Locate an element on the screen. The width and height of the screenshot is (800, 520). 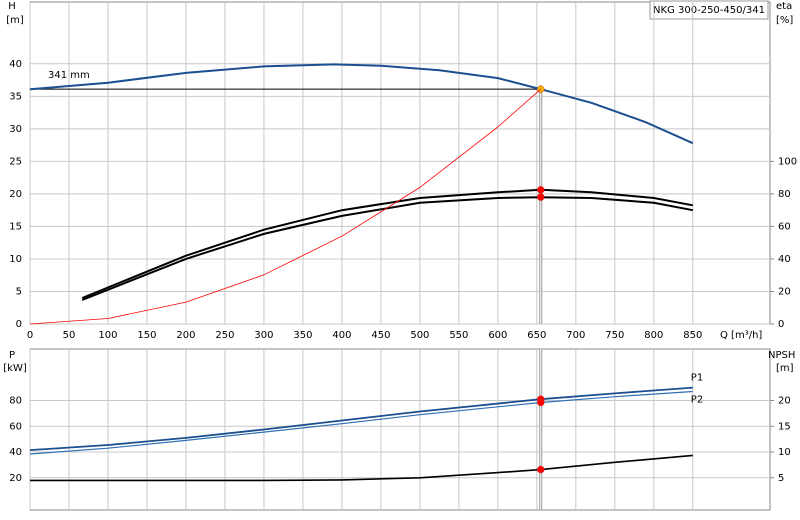
x-tick-label: 100 is located at coordinates (107, 335).